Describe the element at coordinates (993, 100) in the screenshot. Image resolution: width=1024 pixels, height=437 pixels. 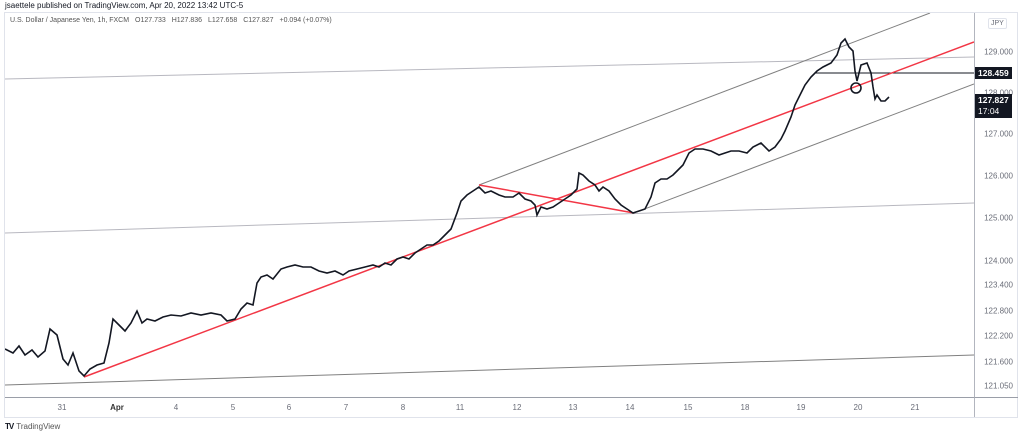
I see `last-price-value: 127.827` at that location.